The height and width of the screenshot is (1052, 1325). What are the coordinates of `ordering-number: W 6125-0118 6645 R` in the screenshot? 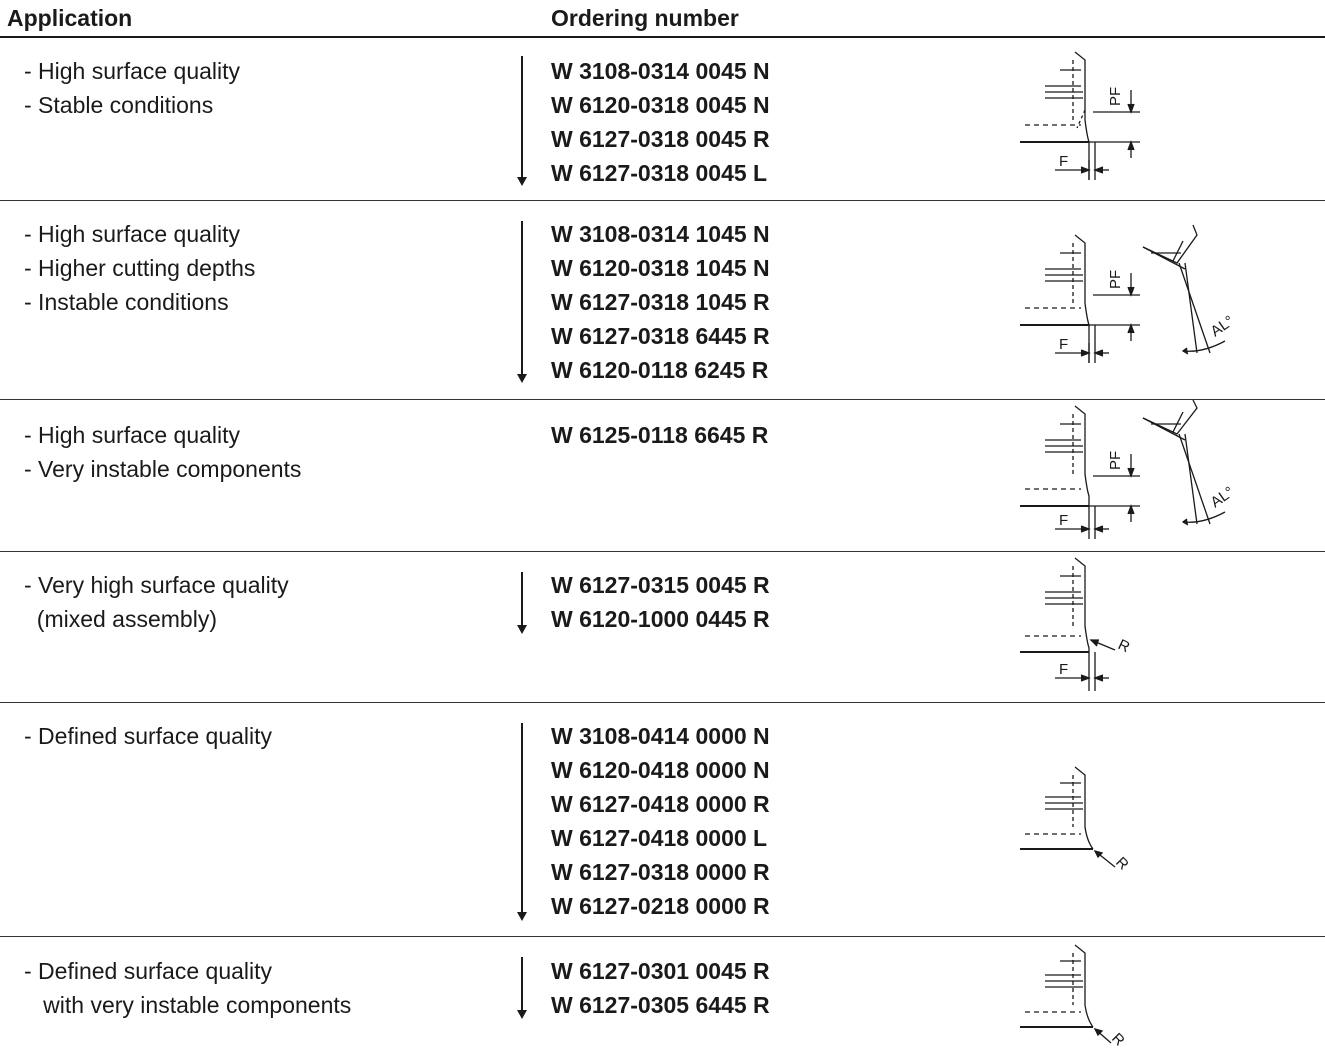 It's located at (660, 435).